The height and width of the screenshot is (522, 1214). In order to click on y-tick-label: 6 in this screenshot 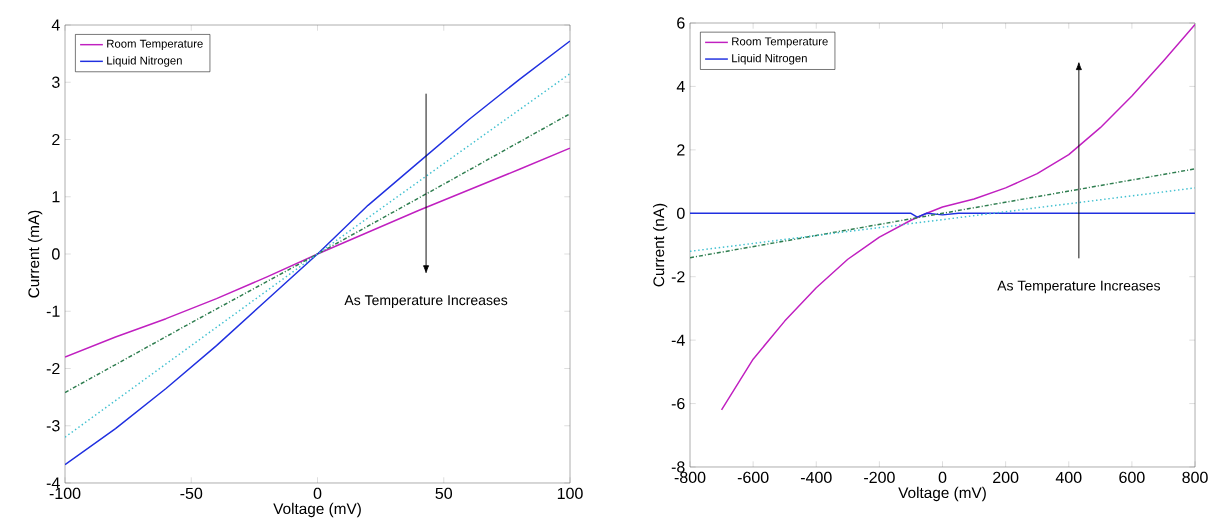, I will do `click(681, 23)`.